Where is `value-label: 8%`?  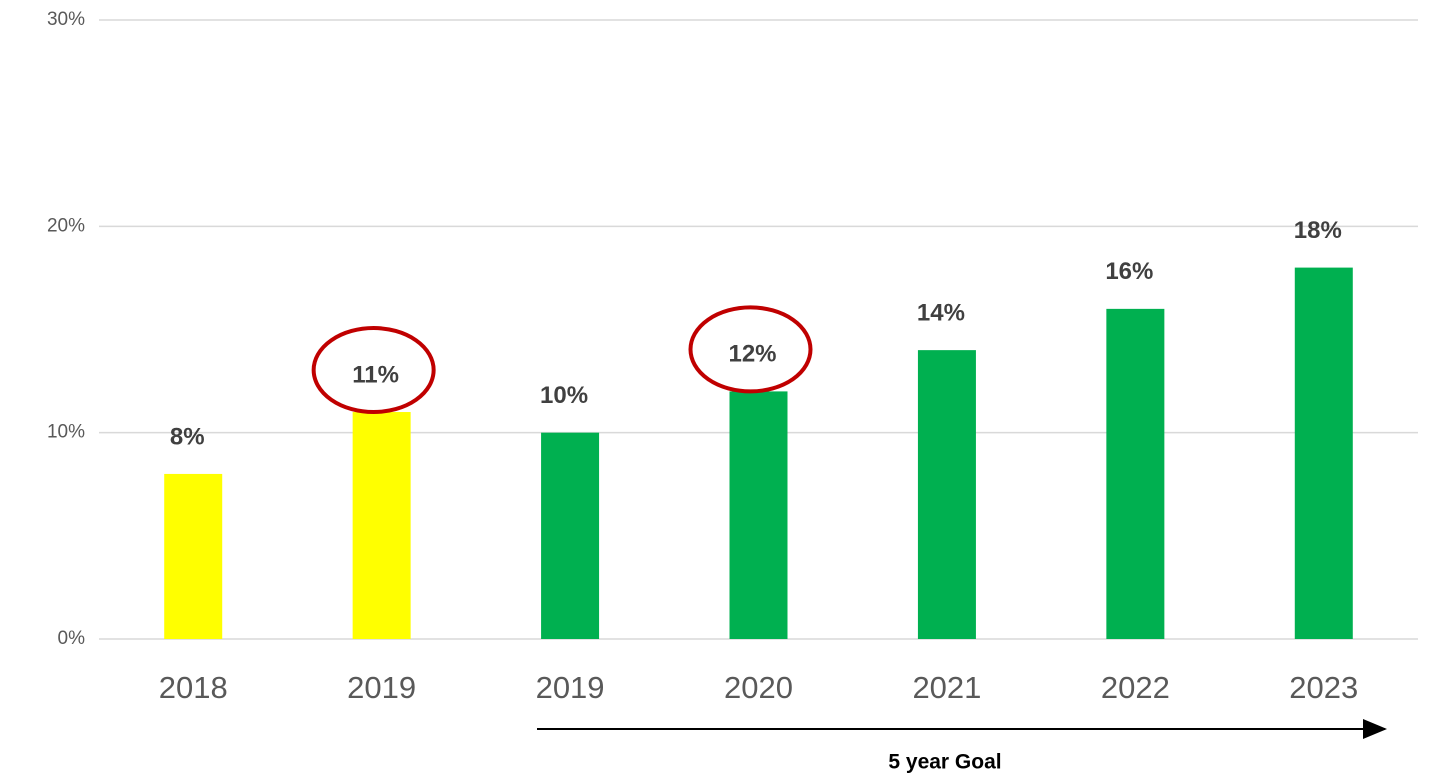 value-label: 8% is located at coordinates (187, 436).